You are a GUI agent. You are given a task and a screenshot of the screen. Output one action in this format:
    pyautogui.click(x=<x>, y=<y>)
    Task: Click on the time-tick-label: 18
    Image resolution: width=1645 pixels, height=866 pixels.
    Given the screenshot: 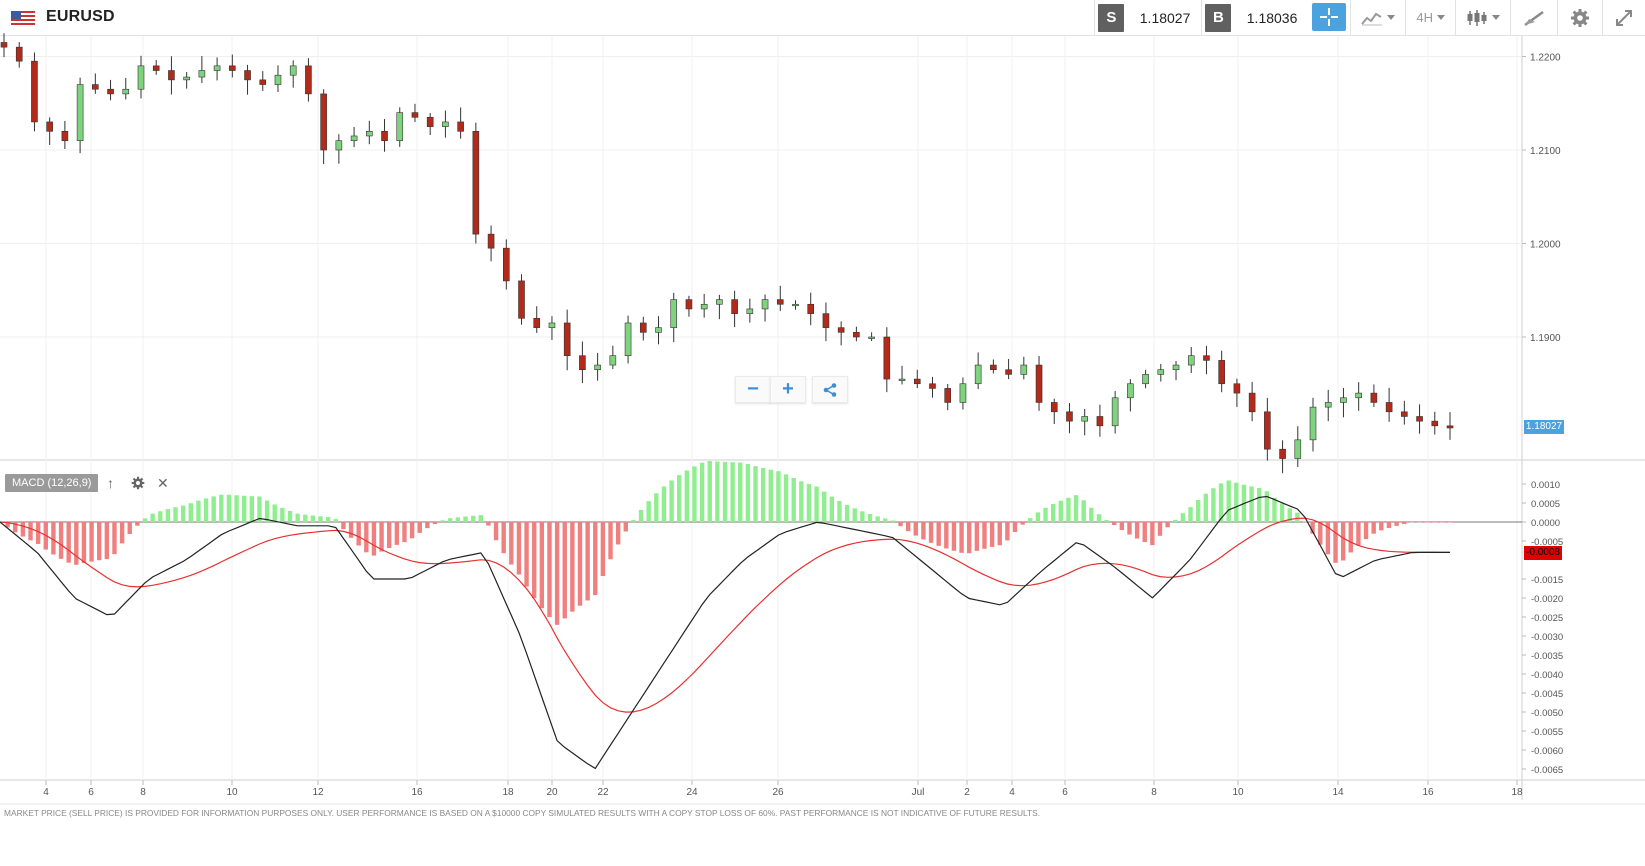 What is the action you would take?
    pyautogui.click(x=1517, y=792)
    